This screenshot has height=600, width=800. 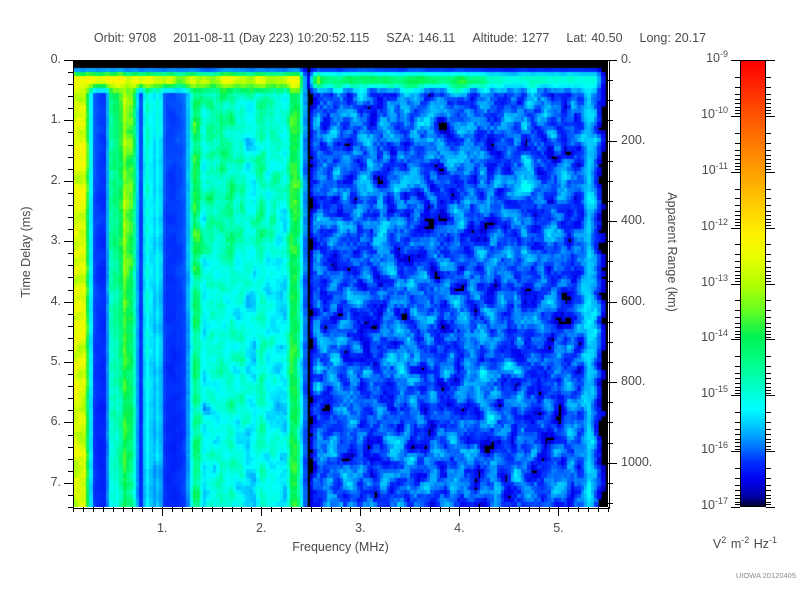 What do you see at coordinates (633, 139) in the screenshot?
I see `right-axis-tick-label: 200.` at bounding box center [633, 139].